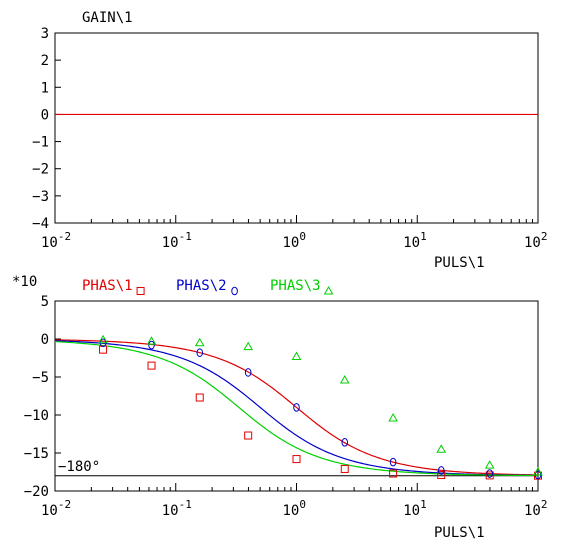  I want to click on legend-label-1: PHAS\1, so click(107, 286).